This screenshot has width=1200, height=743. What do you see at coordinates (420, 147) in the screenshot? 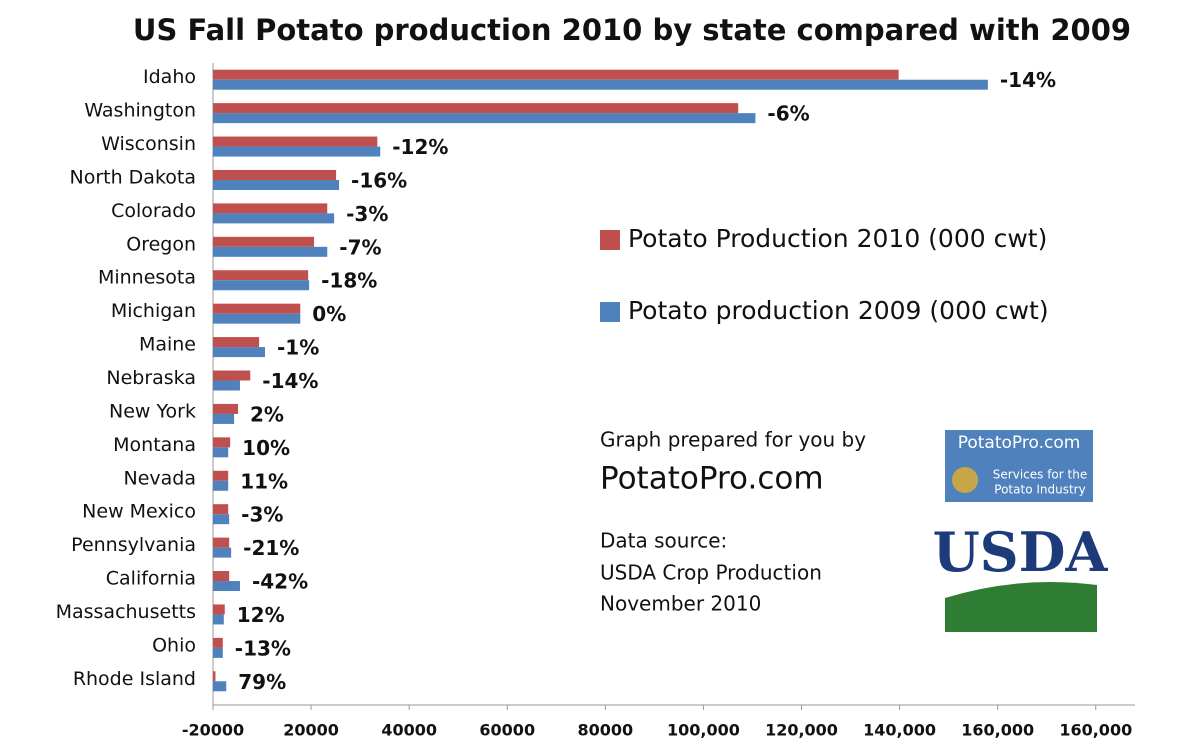
I see `data-label: -12%` at bounding box center [420, 147].